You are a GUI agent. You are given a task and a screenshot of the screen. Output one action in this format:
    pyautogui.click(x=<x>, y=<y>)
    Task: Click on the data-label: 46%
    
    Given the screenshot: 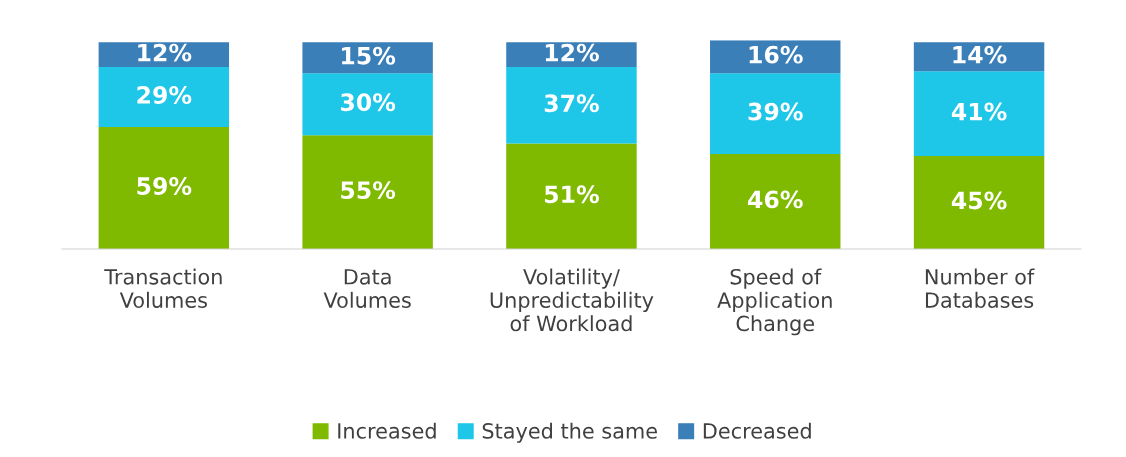 What is the action you would take?
    pyautogui.click(x=775, y=199)
    